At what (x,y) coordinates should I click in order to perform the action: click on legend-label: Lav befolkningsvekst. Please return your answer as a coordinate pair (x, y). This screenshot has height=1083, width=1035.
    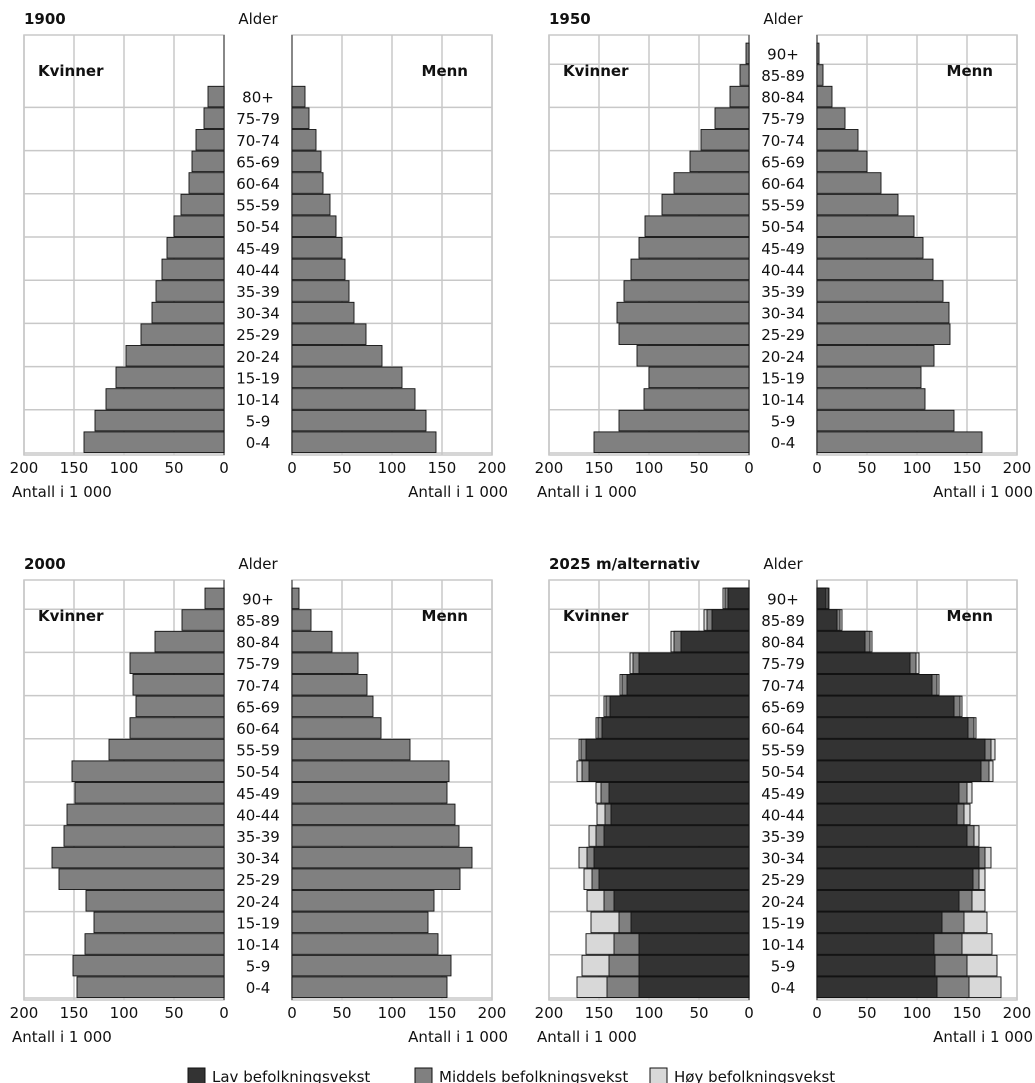
    Looking at the image, I should click on (291, 1075).